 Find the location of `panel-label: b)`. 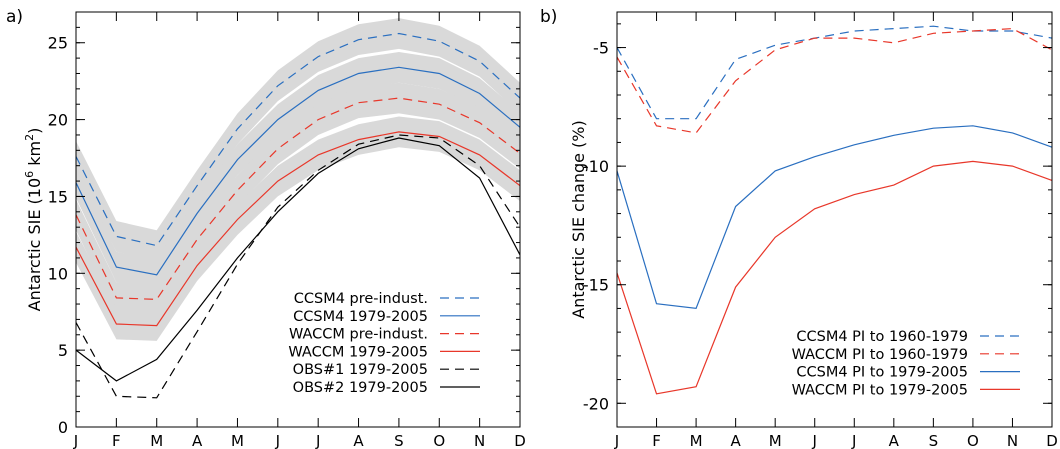

panel-label: b) is located at coordinates (548, 17).